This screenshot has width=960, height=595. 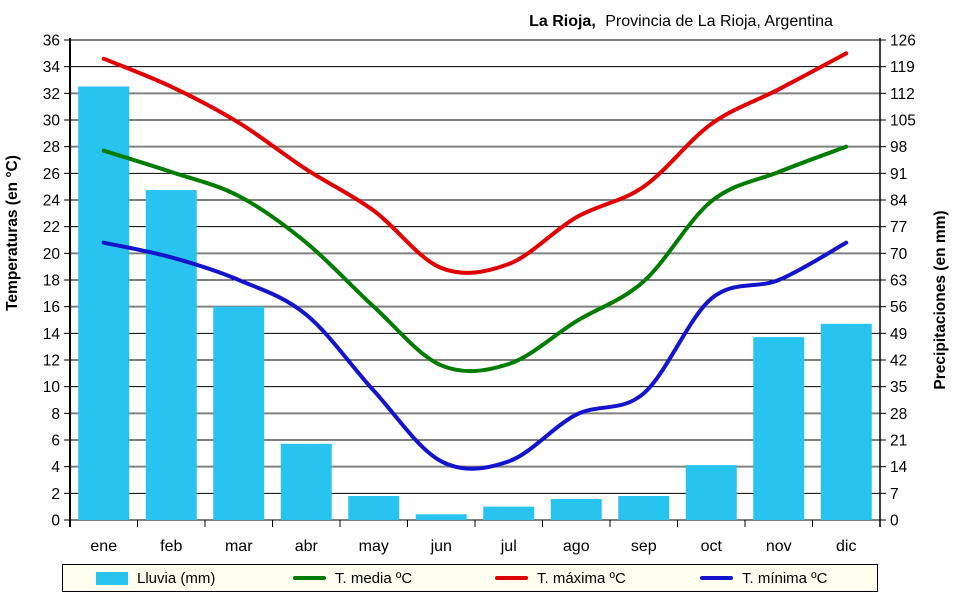 I want to click on legend-label-t-media: T. media ºC, so click(x=374, y=578).